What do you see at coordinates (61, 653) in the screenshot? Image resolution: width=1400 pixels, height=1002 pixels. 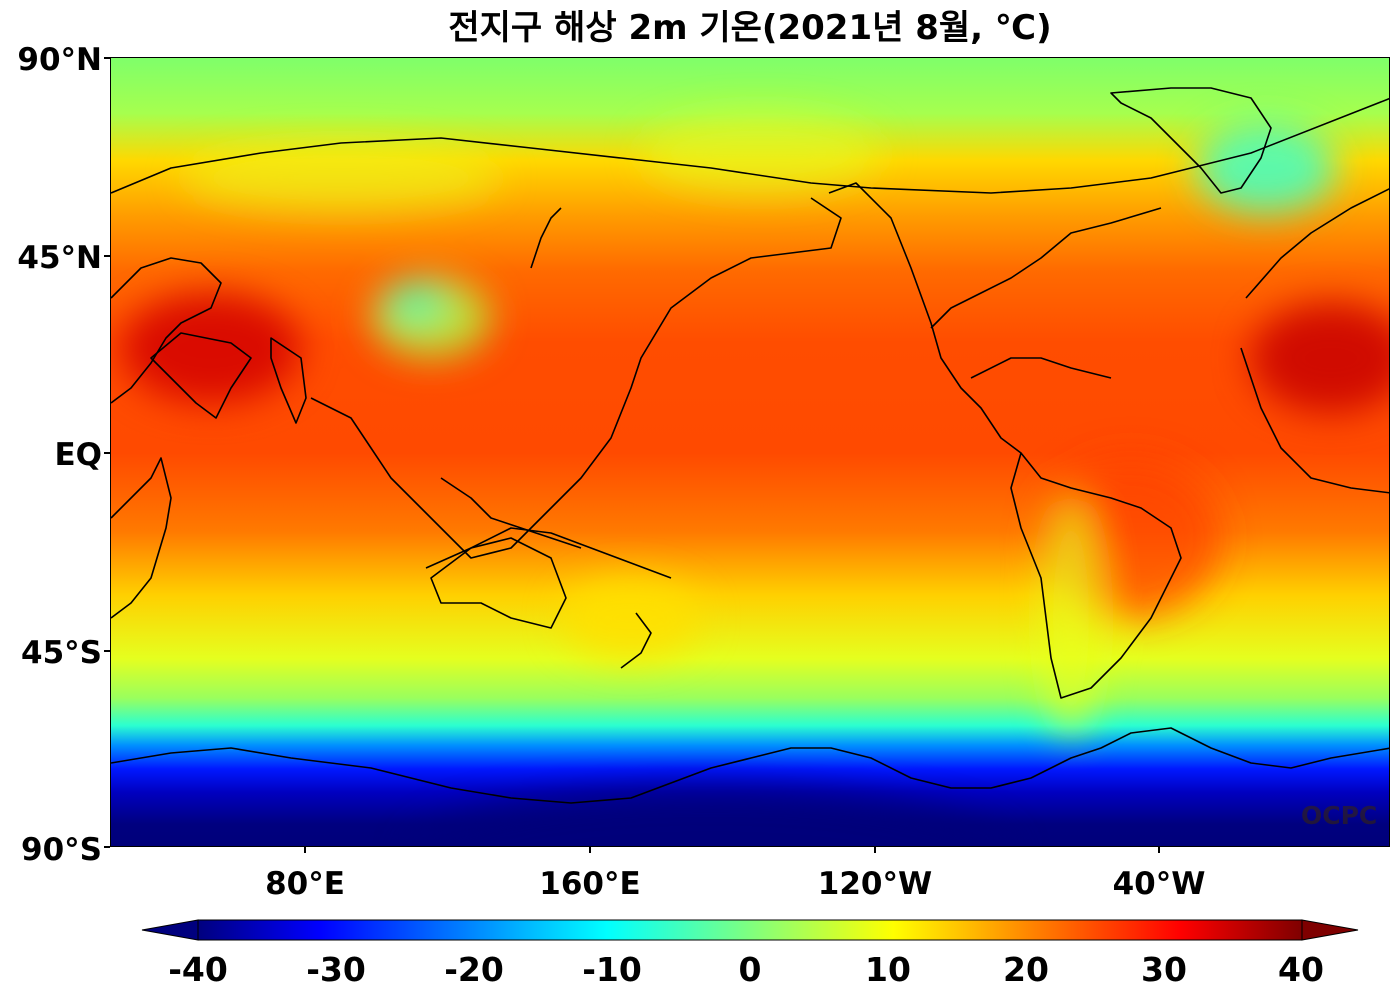 I see `y-tick-label-45s: 45°S` at bounding box center [61, 653].